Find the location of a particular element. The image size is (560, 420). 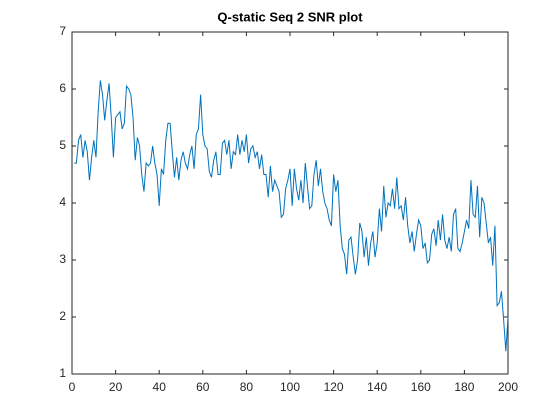

x-tick-label: 60 is located at coordinates (203, 387).